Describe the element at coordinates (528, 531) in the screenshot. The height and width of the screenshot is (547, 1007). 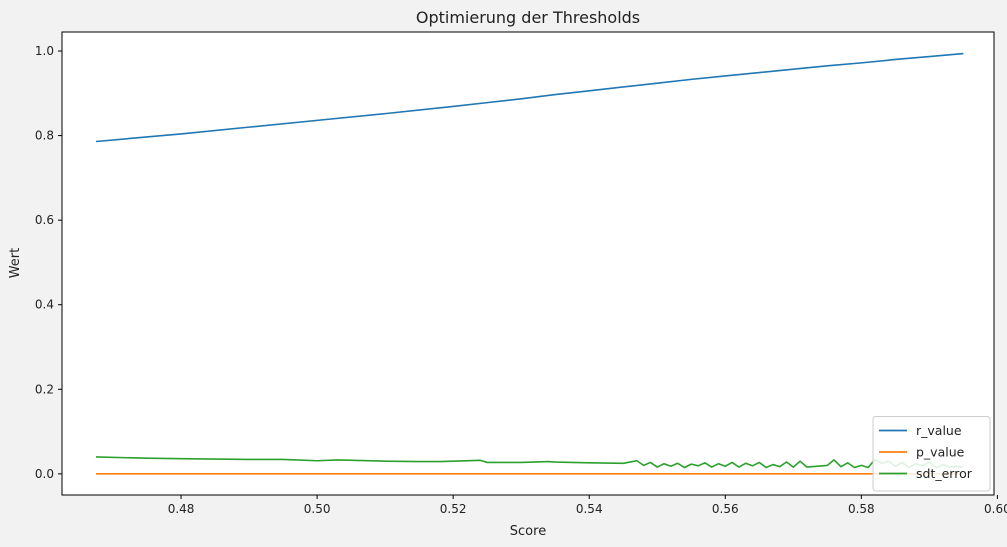
I see `x-axis-title: Score` at that location.